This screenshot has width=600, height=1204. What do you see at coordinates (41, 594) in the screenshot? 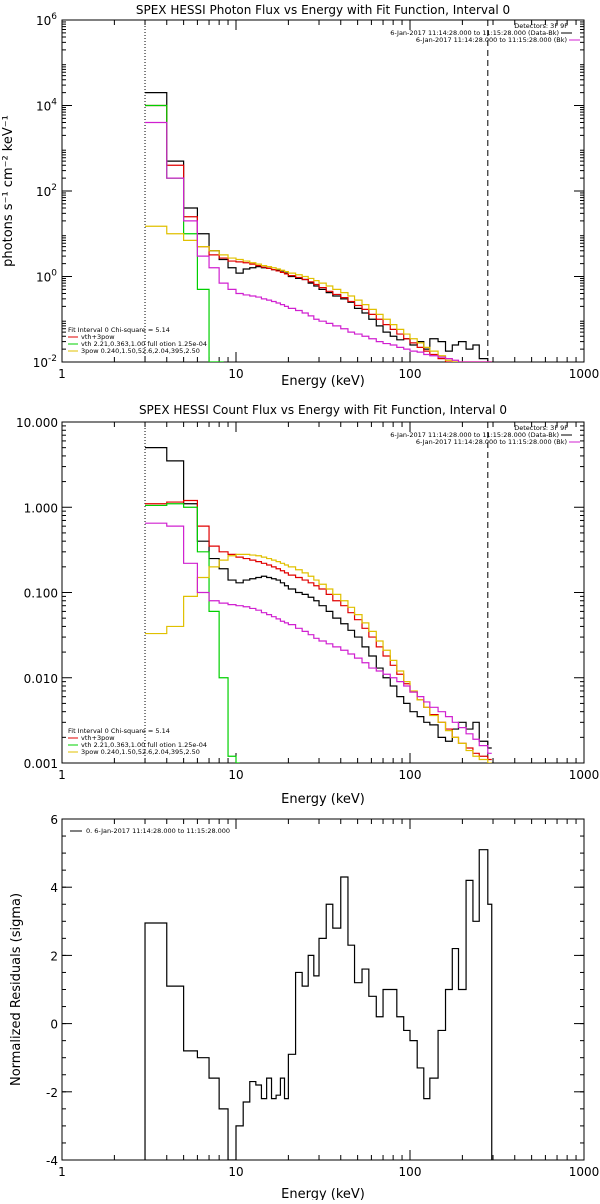
I see `y-tick-label: 0.100` at bounding box center [41, 594].